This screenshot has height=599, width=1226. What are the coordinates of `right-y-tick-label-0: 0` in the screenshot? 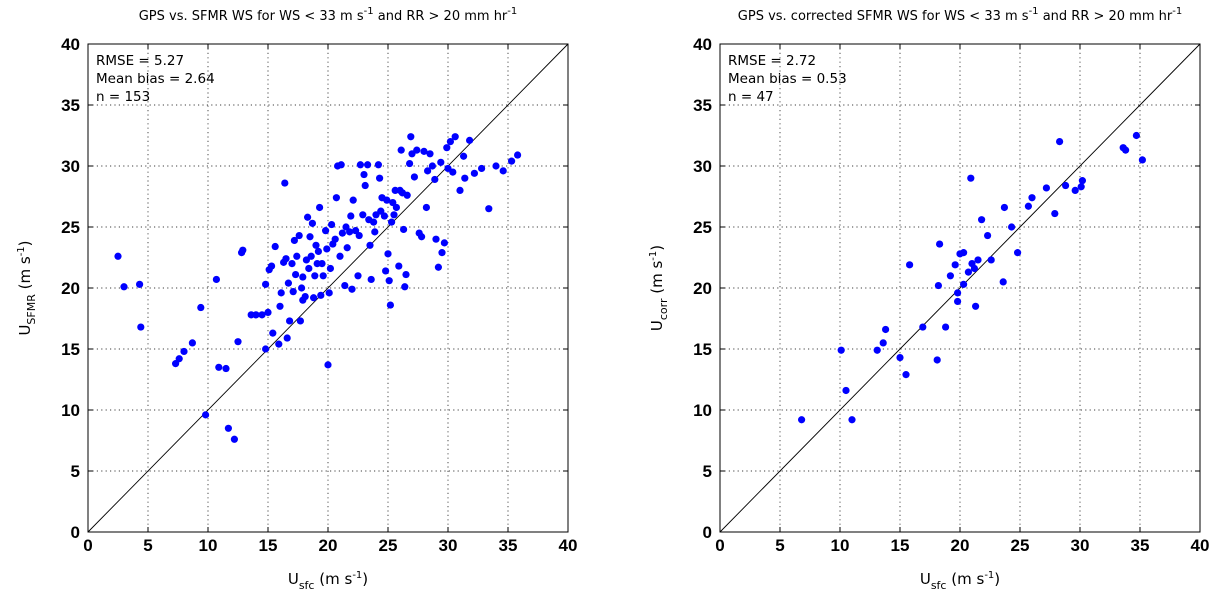 It's located at (707, 532).